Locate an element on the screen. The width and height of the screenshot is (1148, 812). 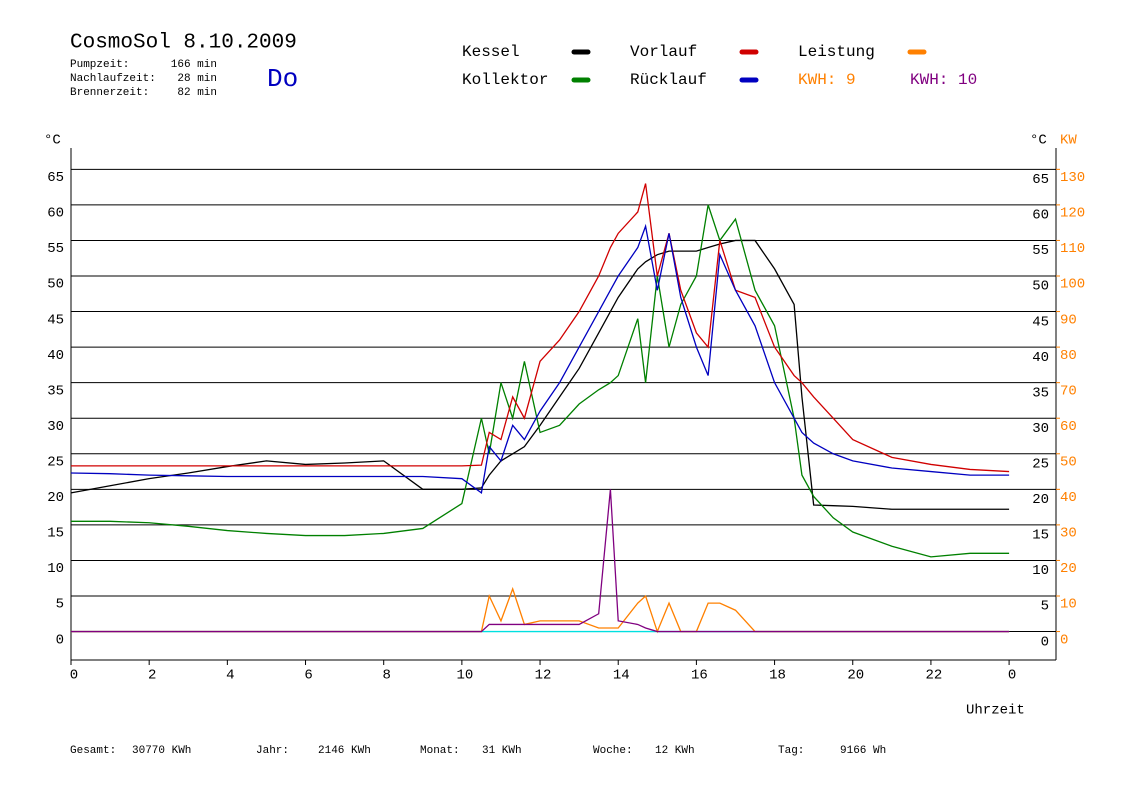
y-tick-label: 60 is located at coordinates (55, 214).